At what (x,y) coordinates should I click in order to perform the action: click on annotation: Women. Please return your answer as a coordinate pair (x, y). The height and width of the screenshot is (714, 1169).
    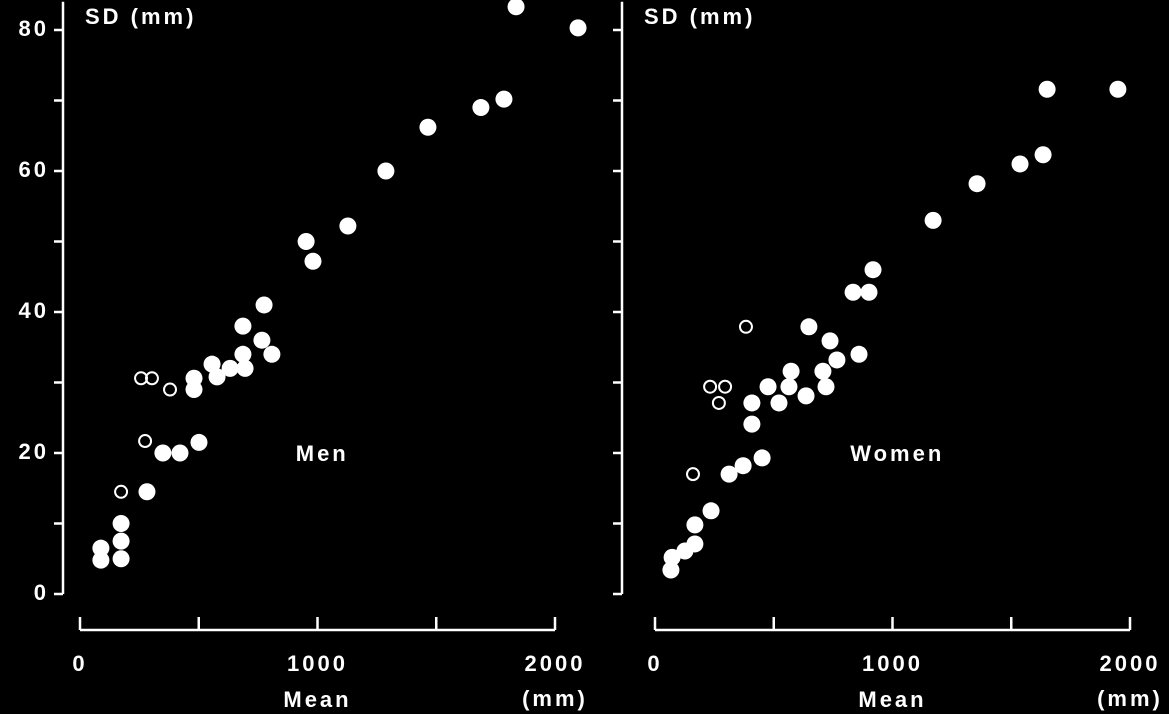
    Looking at the image, I should click on (897, 453).